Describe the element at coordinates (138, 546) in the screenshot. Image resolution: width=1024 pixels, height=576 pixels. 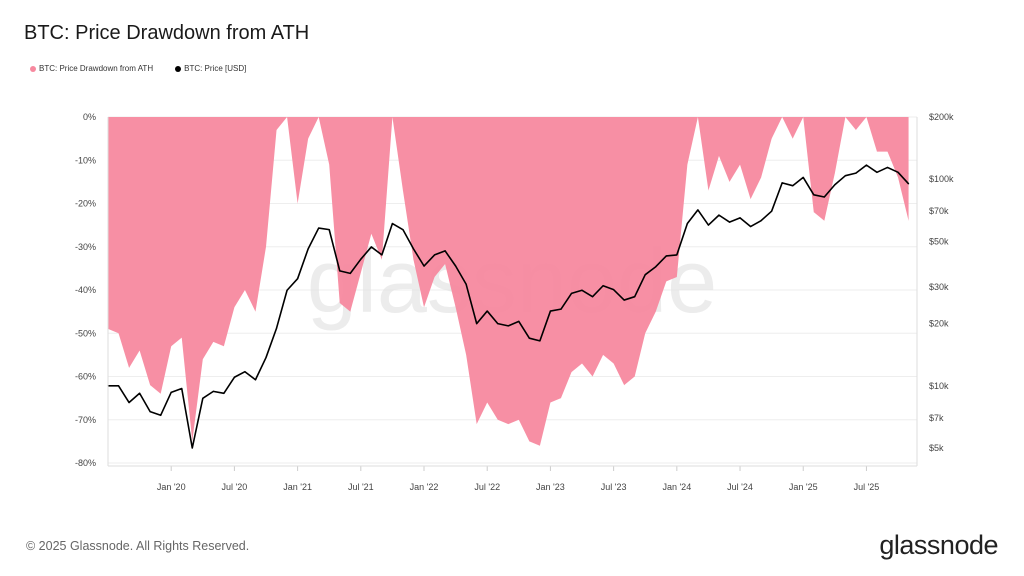
I see `copyright-text: © 2025 Glassnode. All Rights Reserved.` at that location.